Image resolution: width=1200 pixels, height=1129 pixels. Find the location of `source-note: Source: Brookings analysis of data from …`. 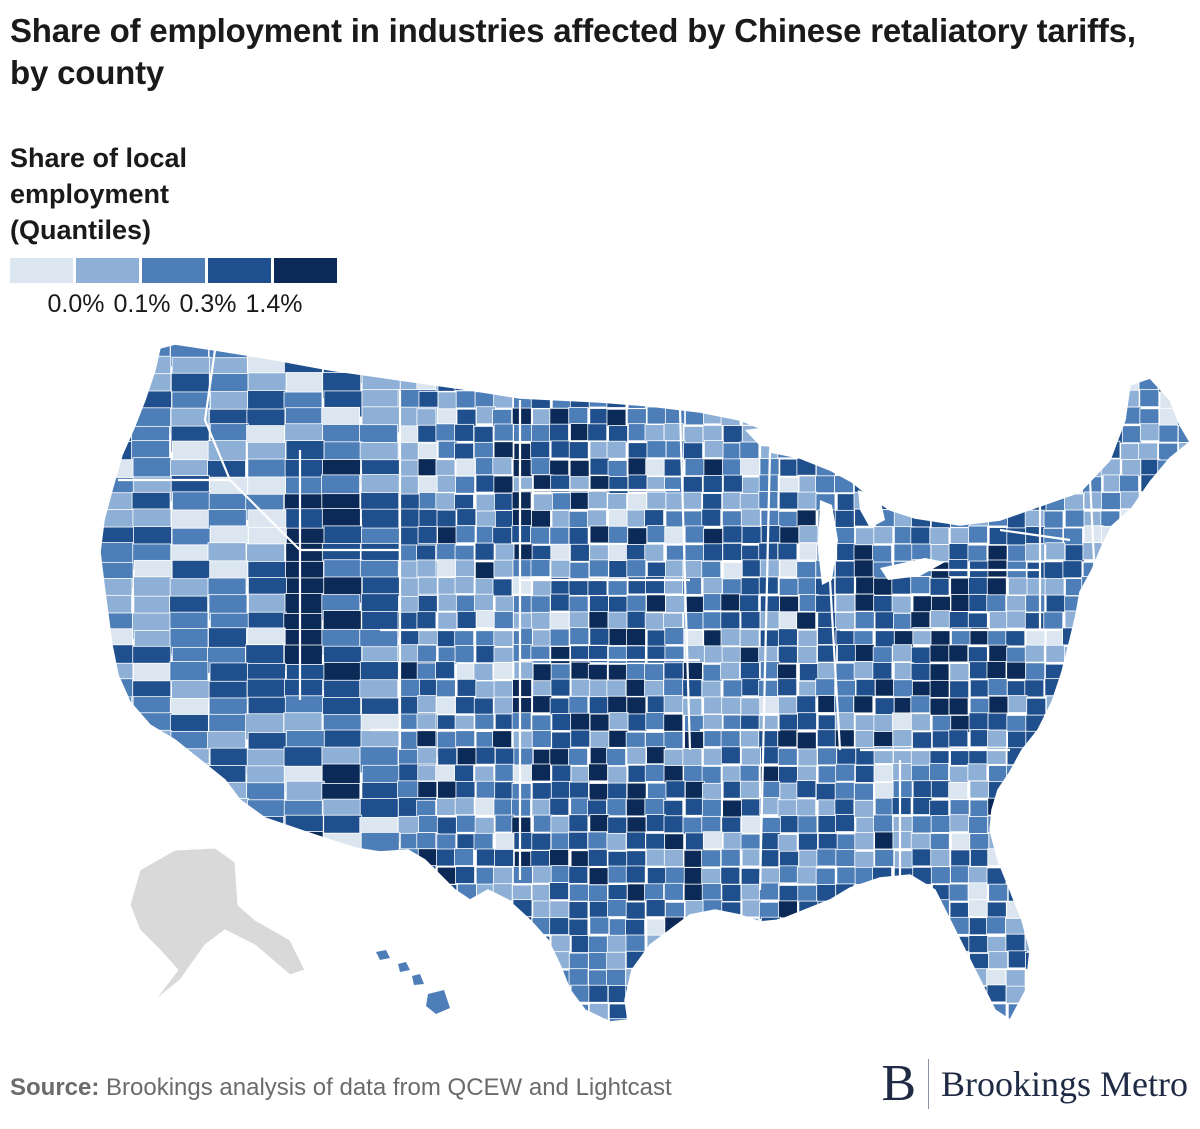

source-note: Source: Brookings analysis of data from … is located at coordinates (341, 1088).